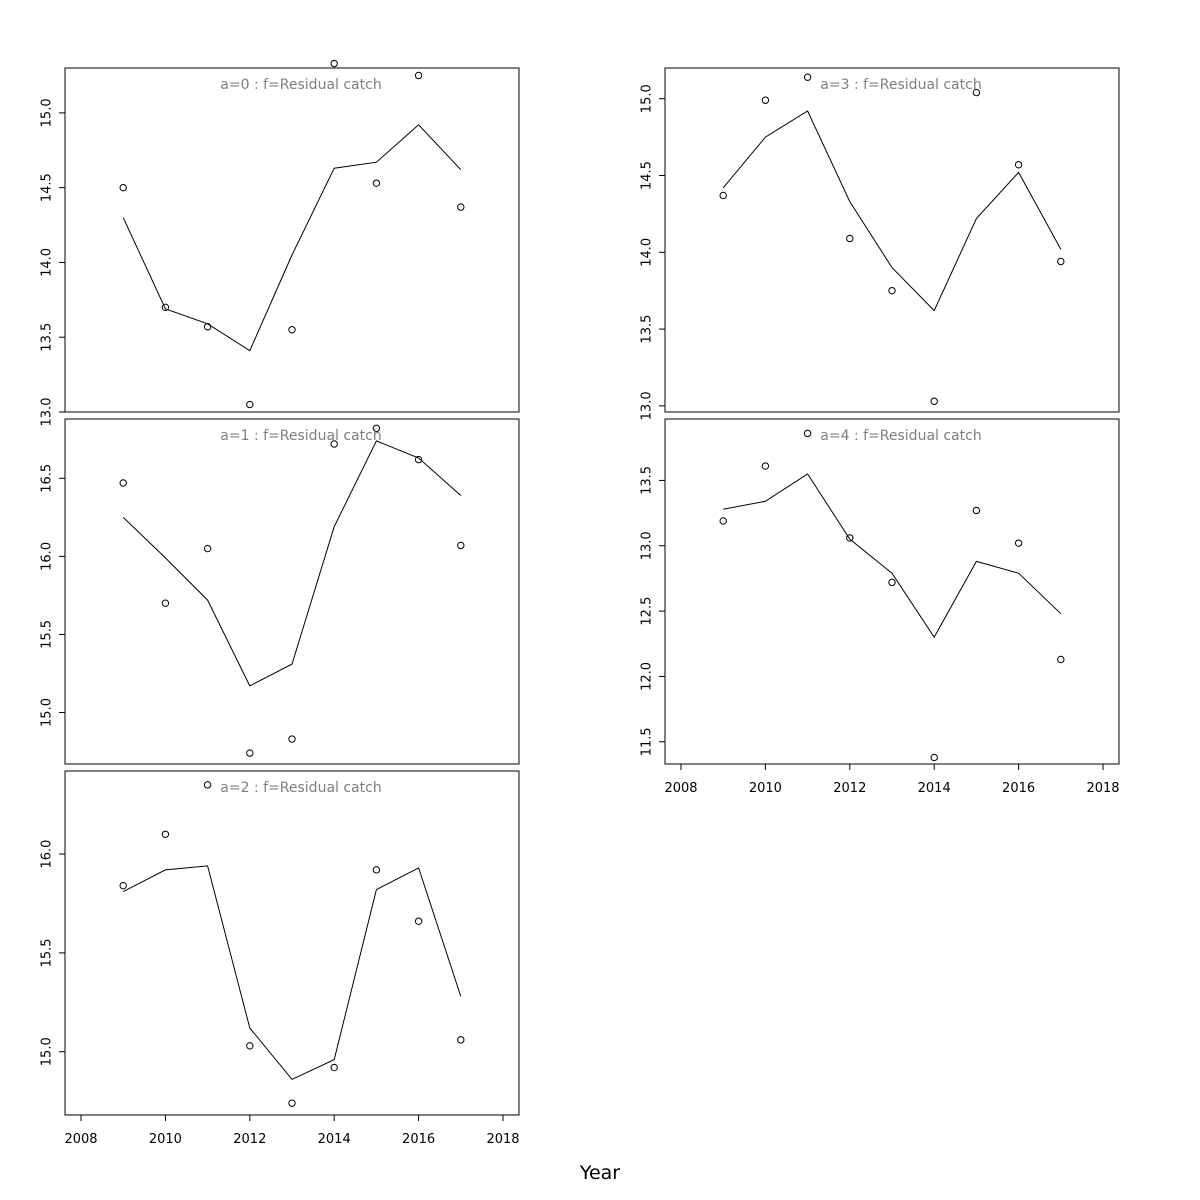  What do you see at coordinates (647, 741) in the screenshot?
I see `y-tick-label: 11.5` at bounding box center [647, 741].